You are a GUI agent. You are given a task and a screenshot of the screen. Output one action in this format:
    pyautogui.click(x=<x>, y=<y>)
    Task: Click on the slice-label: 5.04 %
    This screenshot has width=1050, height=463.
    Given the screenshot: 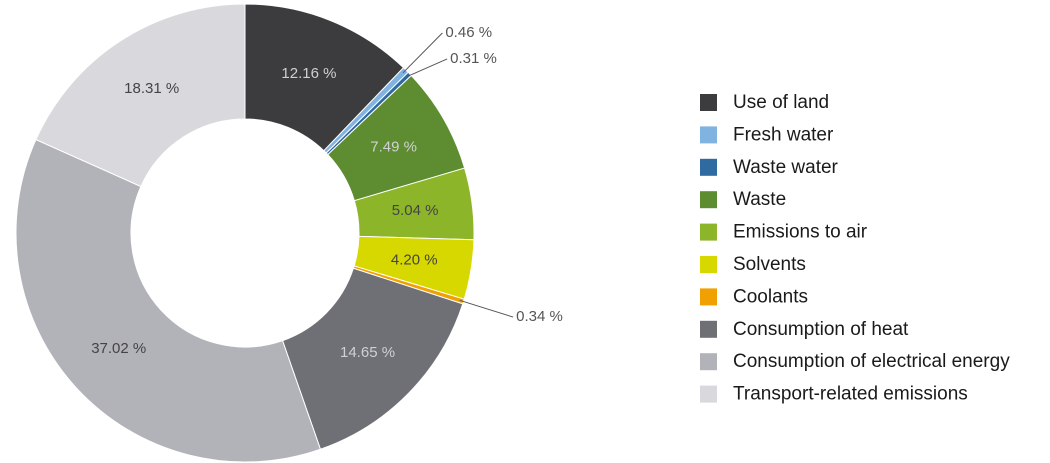 What is the action you would take?
    pyautogui.click(x=415, y=210)
    